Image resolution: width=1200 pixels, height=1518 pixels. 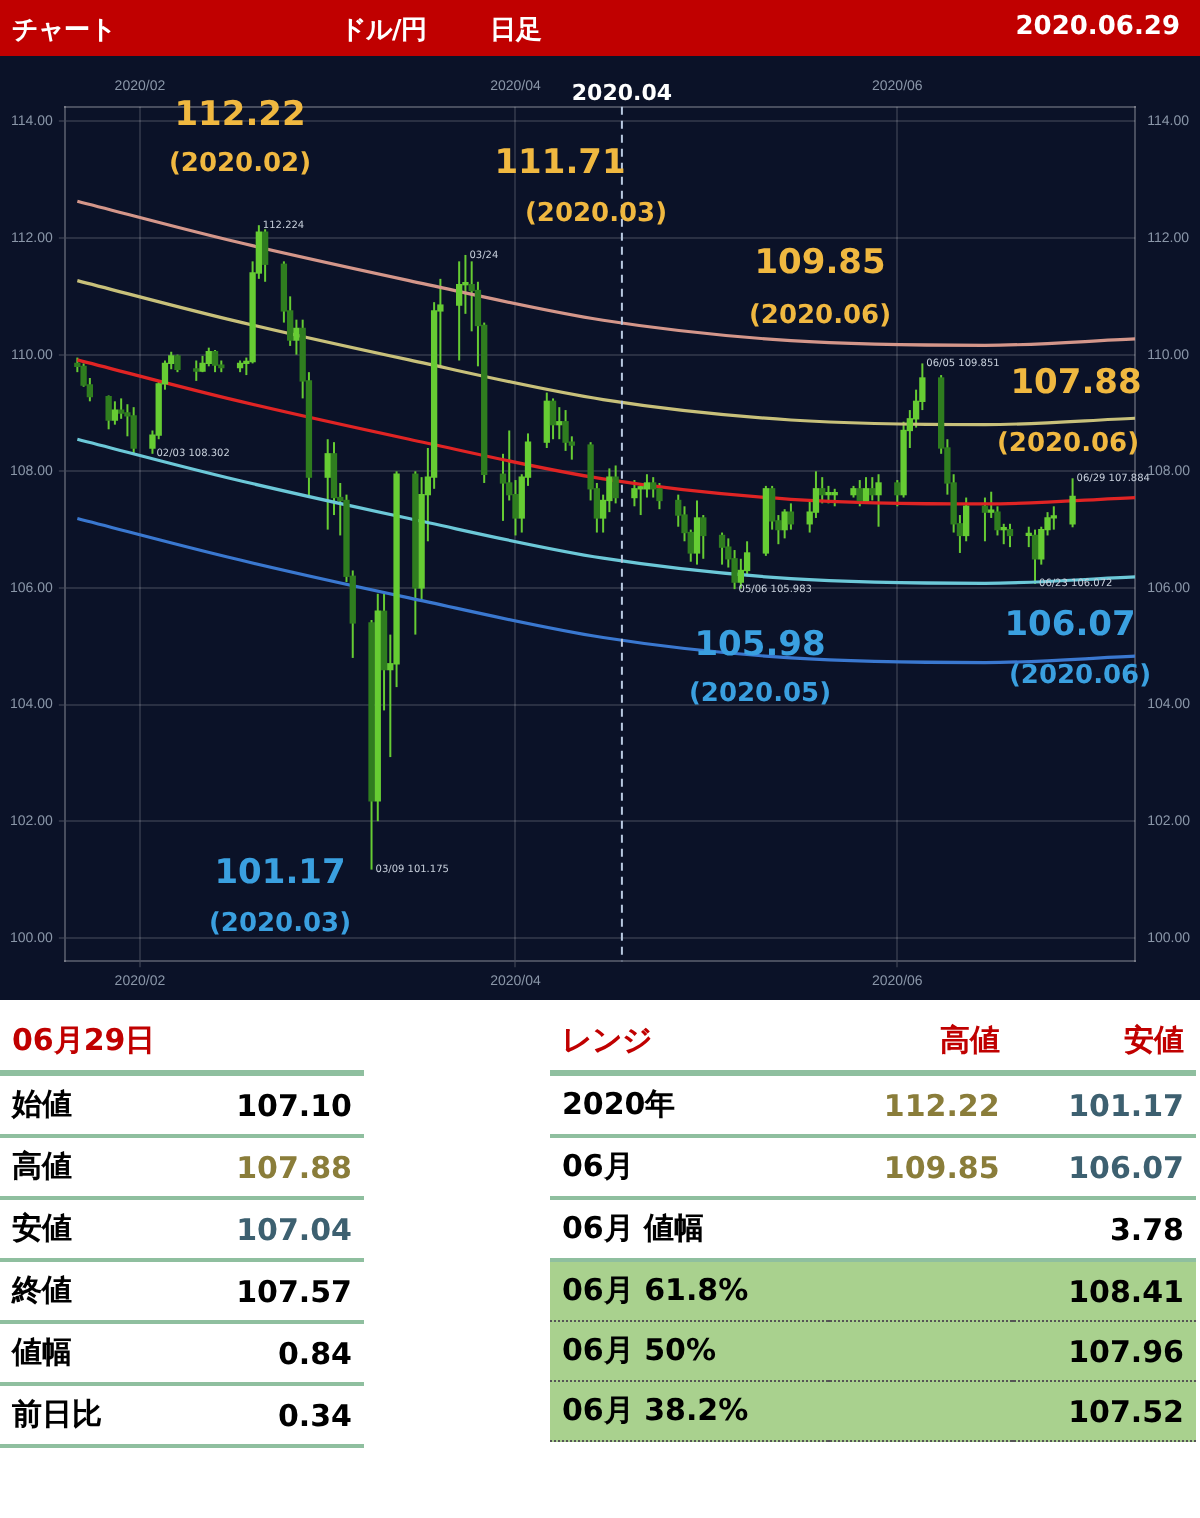 I want to click on annotation: (2020.05), so click(x=760, y=693).